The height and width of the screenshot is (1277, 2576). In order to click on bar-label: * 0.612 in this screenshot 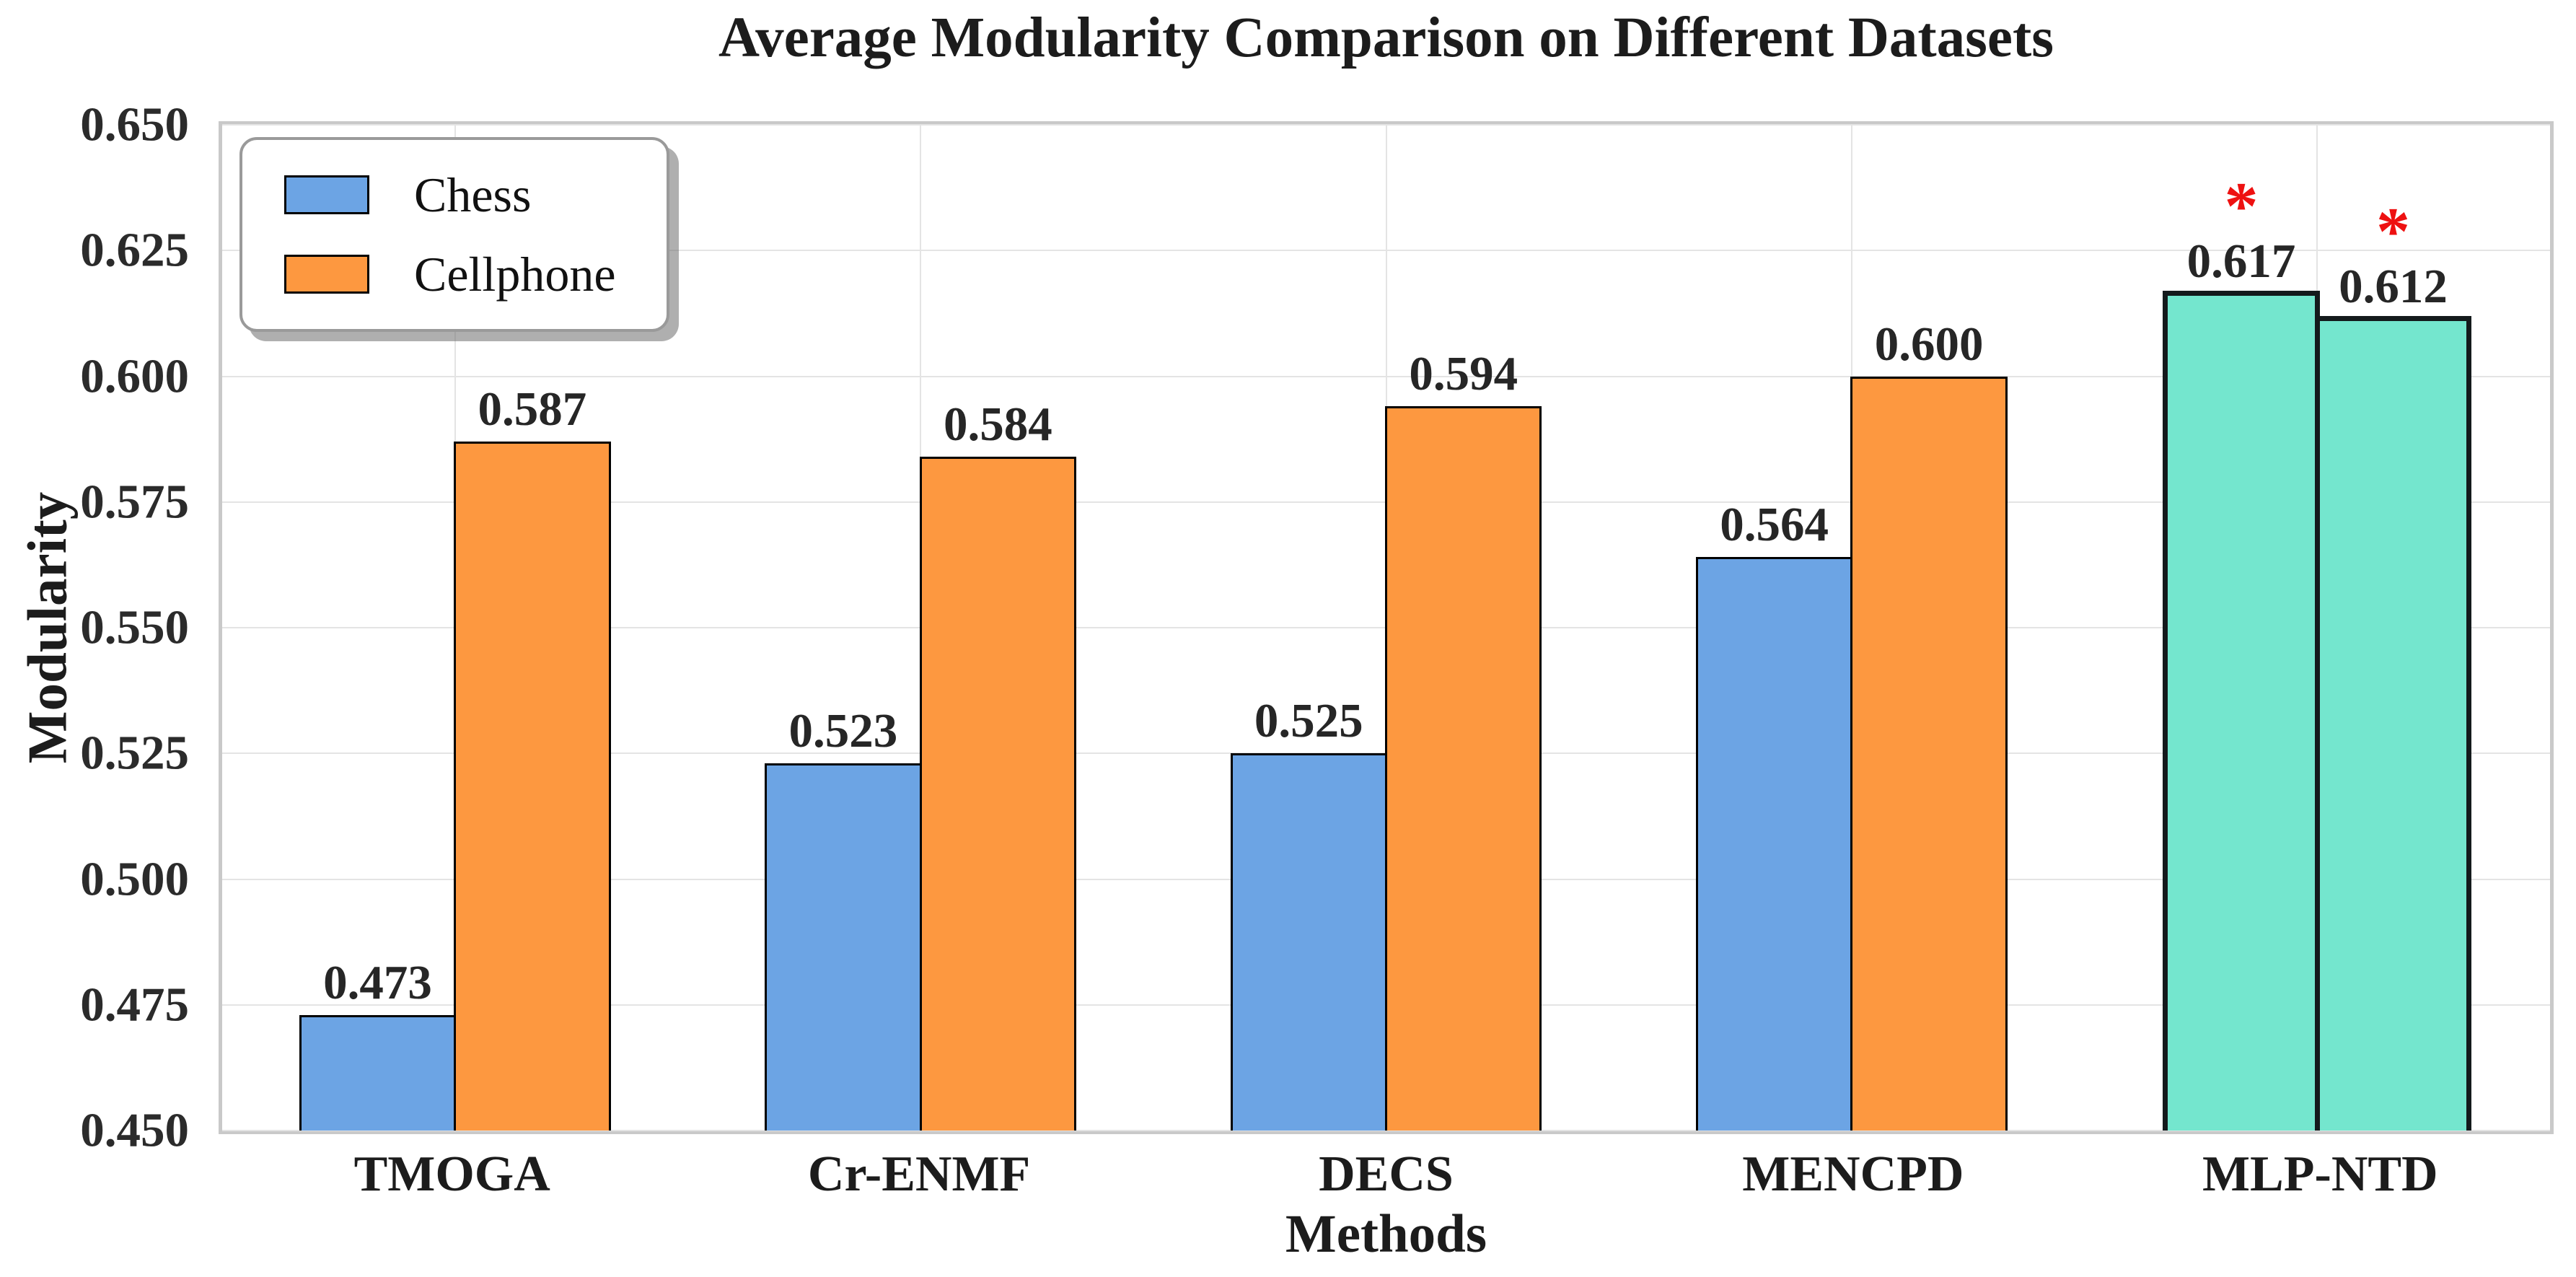, I will do `click(2393, 254)`.